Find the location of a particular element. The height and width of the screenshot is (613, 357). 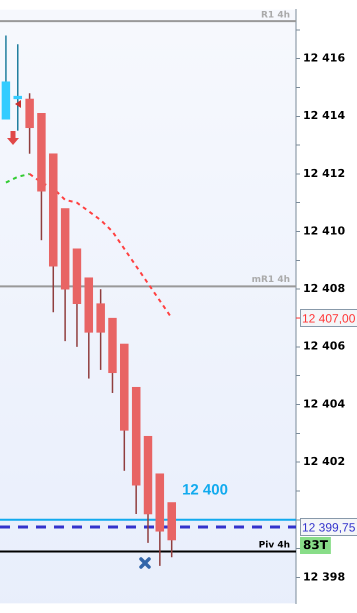

y-tick-label: 12 408 is located at coordinates (324, 289).